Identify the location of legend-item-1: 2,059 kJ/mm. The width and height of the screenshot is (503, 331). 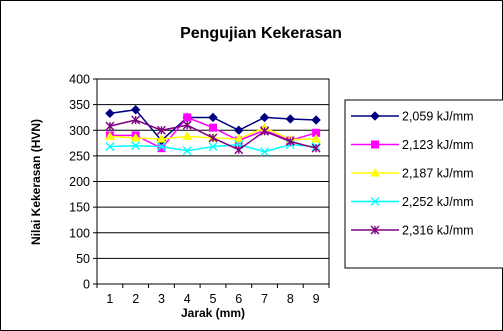
(412, 117).